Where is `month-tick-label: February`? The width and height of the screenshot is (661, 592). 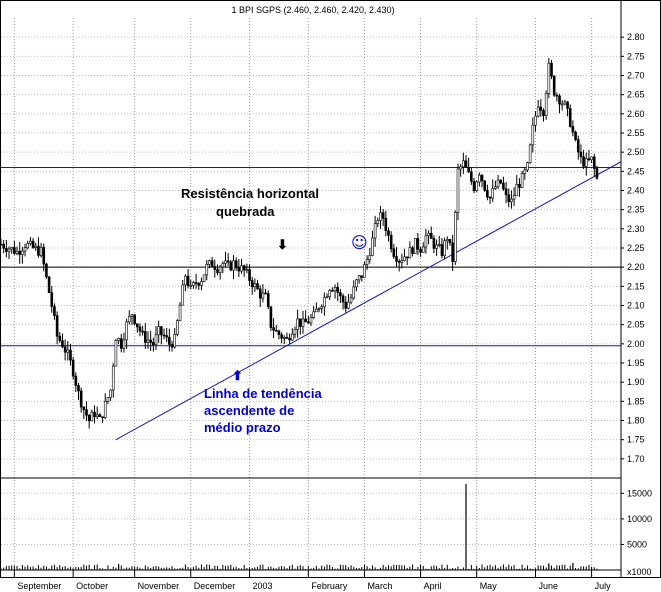 month-tick-label: February is located at coordinates (329, 586).